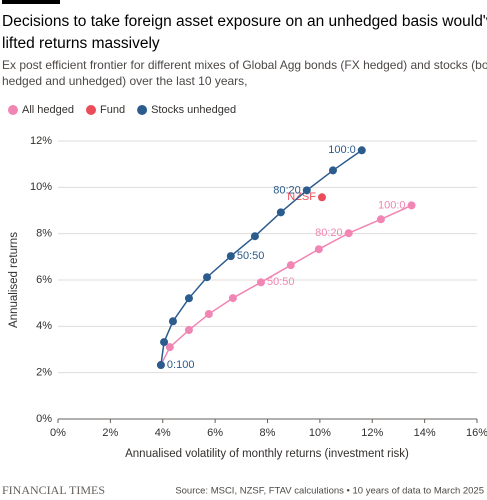  Describe the element at coordinates (44, 326) in the screenshot. I see `y-tick-label: 4%` at that location.